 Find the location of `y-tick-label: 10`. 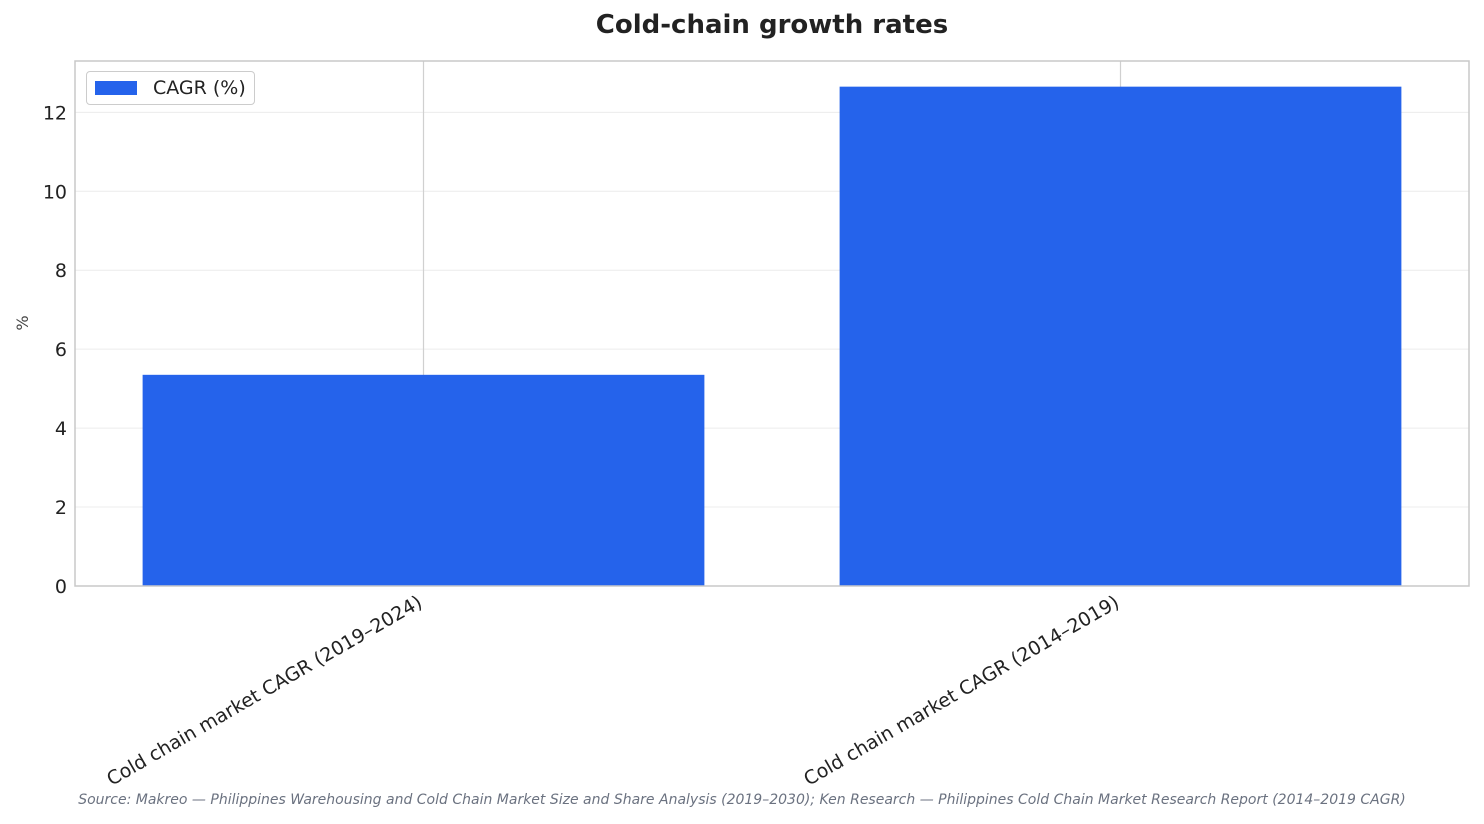

y-tick-label: 10 is located at coordinates (55, 192).